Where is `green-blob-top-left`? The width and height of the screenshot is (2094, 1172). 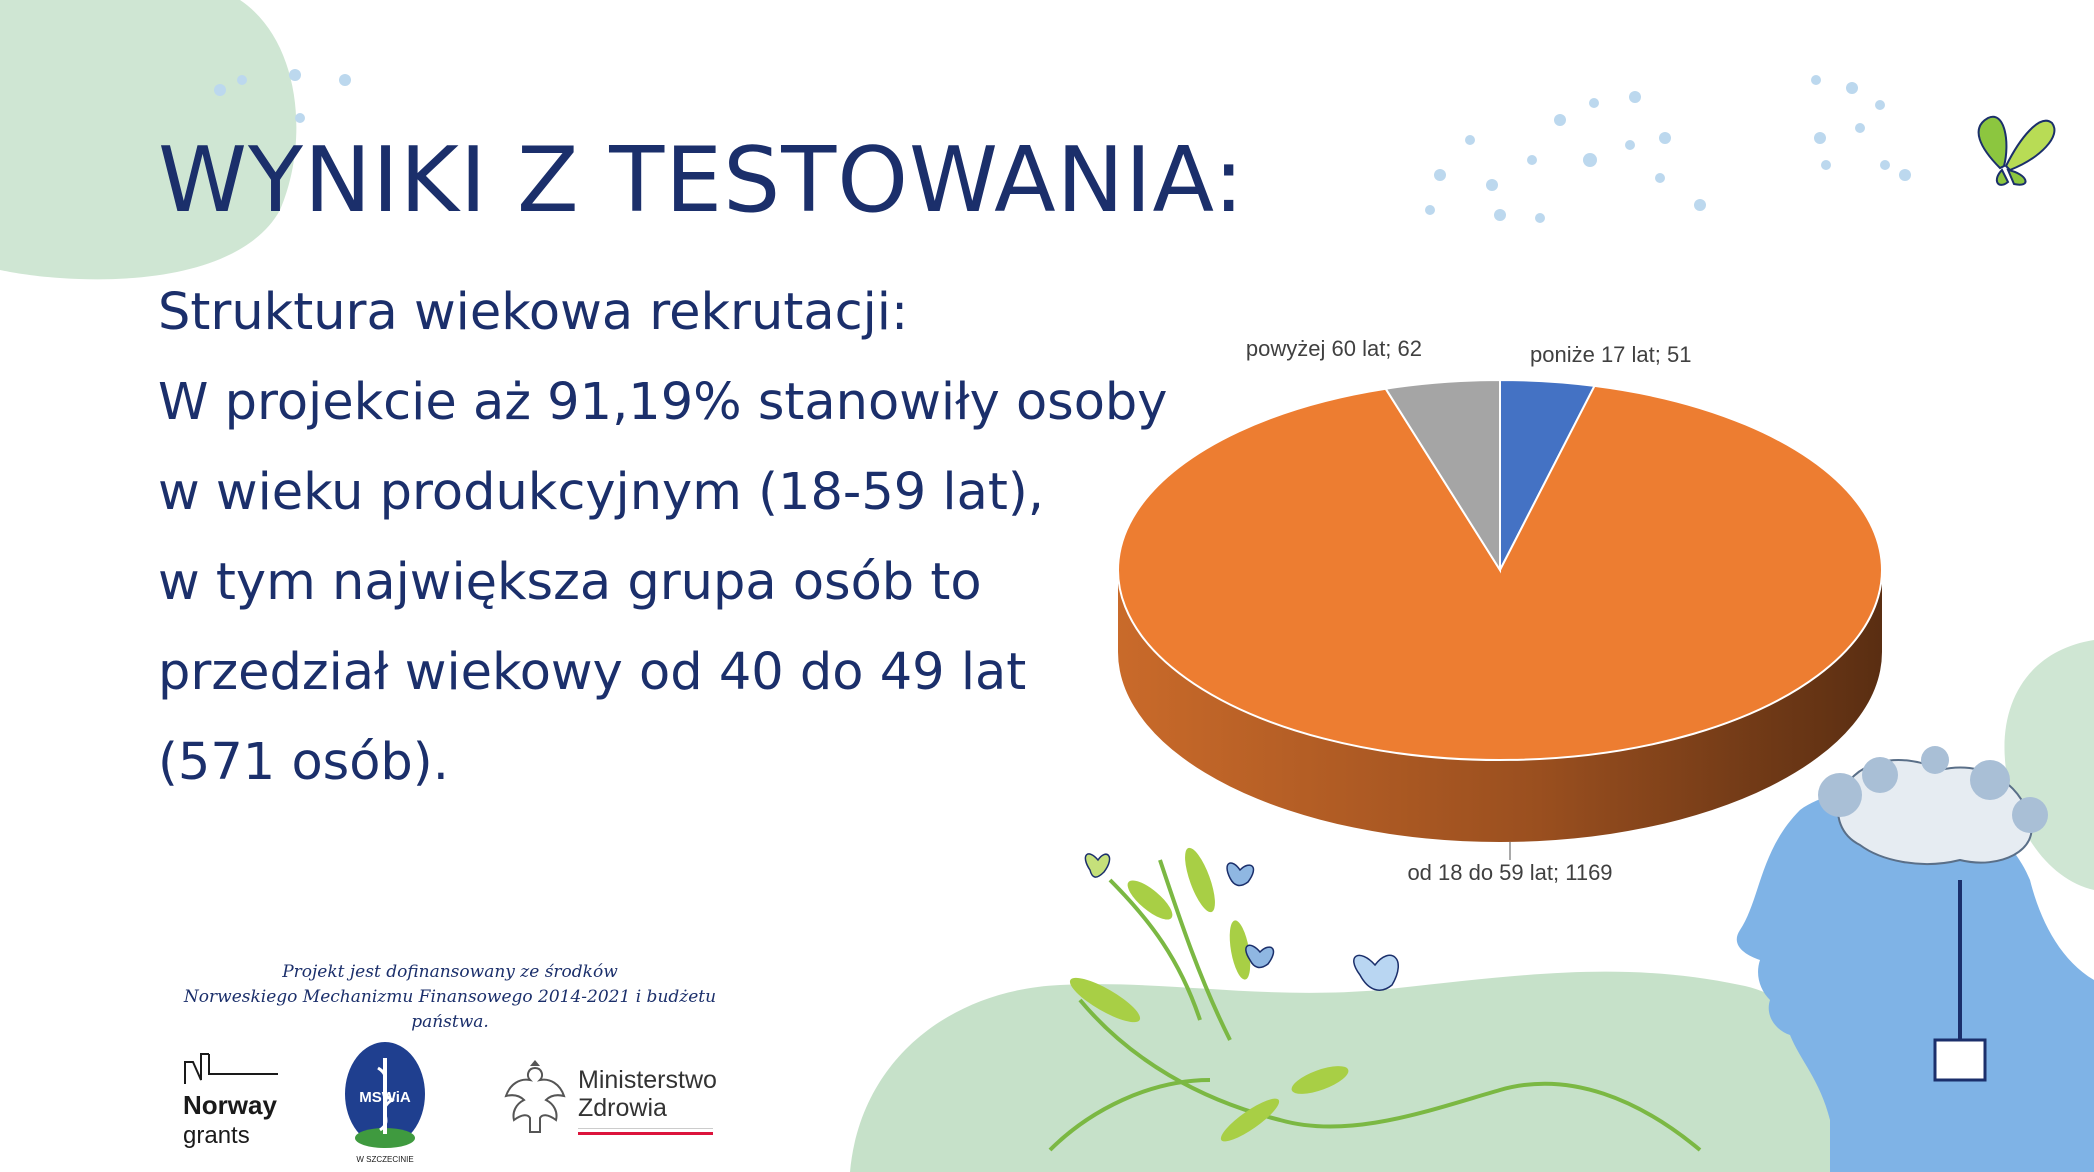
green-blob-top-left is located at coordinates (148, 140).